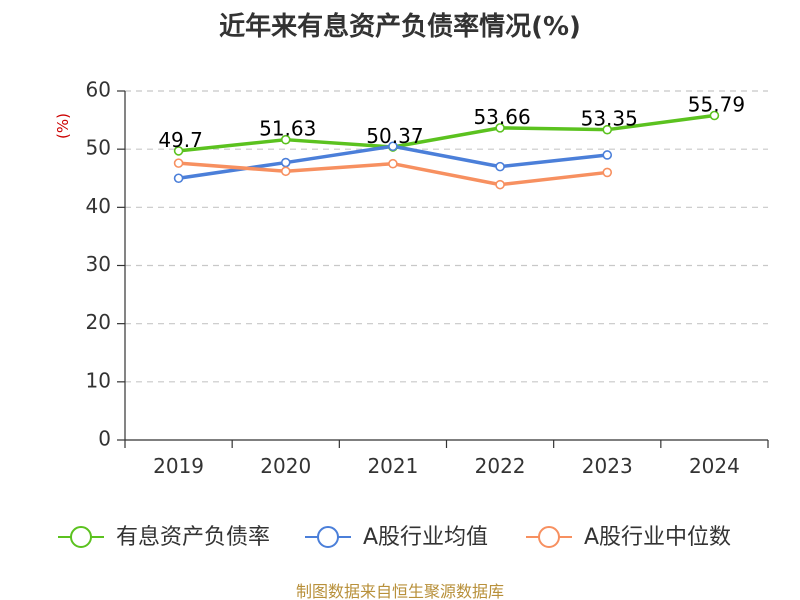  What do you see at coordinates (98, 380) in the screenshot?
I see `y-tick-label: 10` at bounding box center [98, 380].